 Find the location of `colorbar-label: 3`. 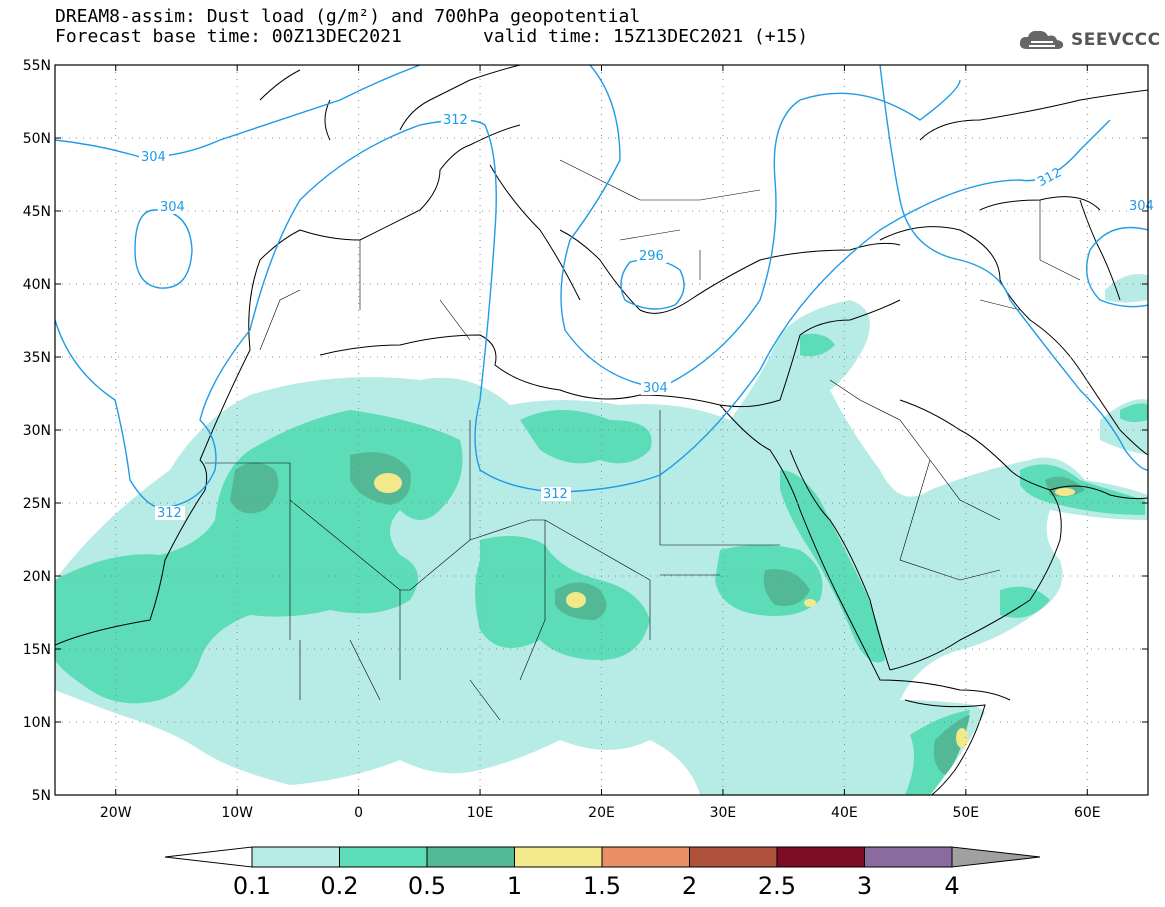

colorbar-label: 3 is located at coordinates (864, 886).